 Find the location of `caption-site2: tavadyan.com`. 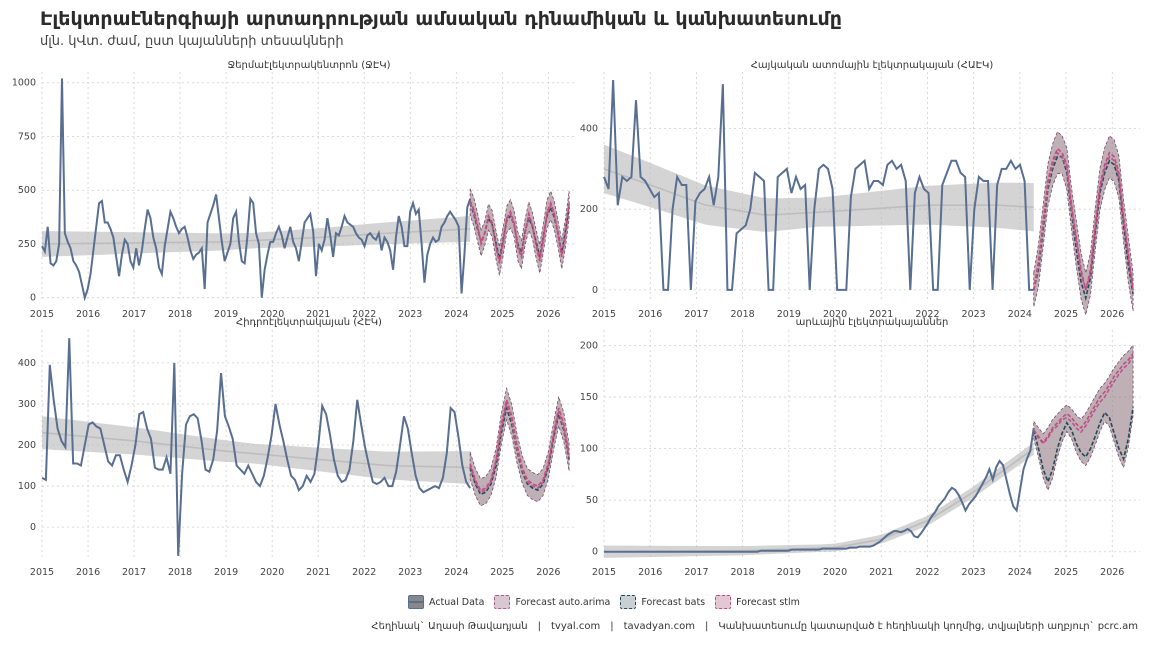

caption-site2: tavadyan.com is located at coordinates (659, 626).